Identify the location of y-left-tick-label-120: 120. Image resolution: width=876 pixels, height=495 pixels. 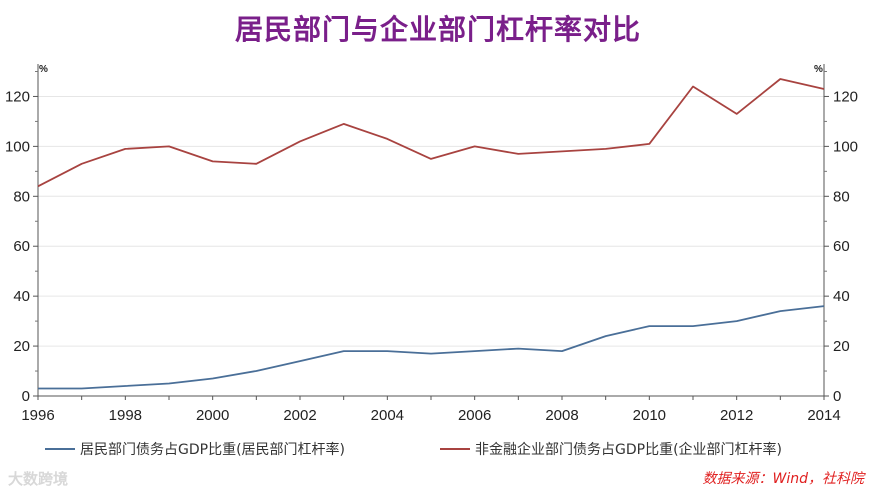
(17, 96).